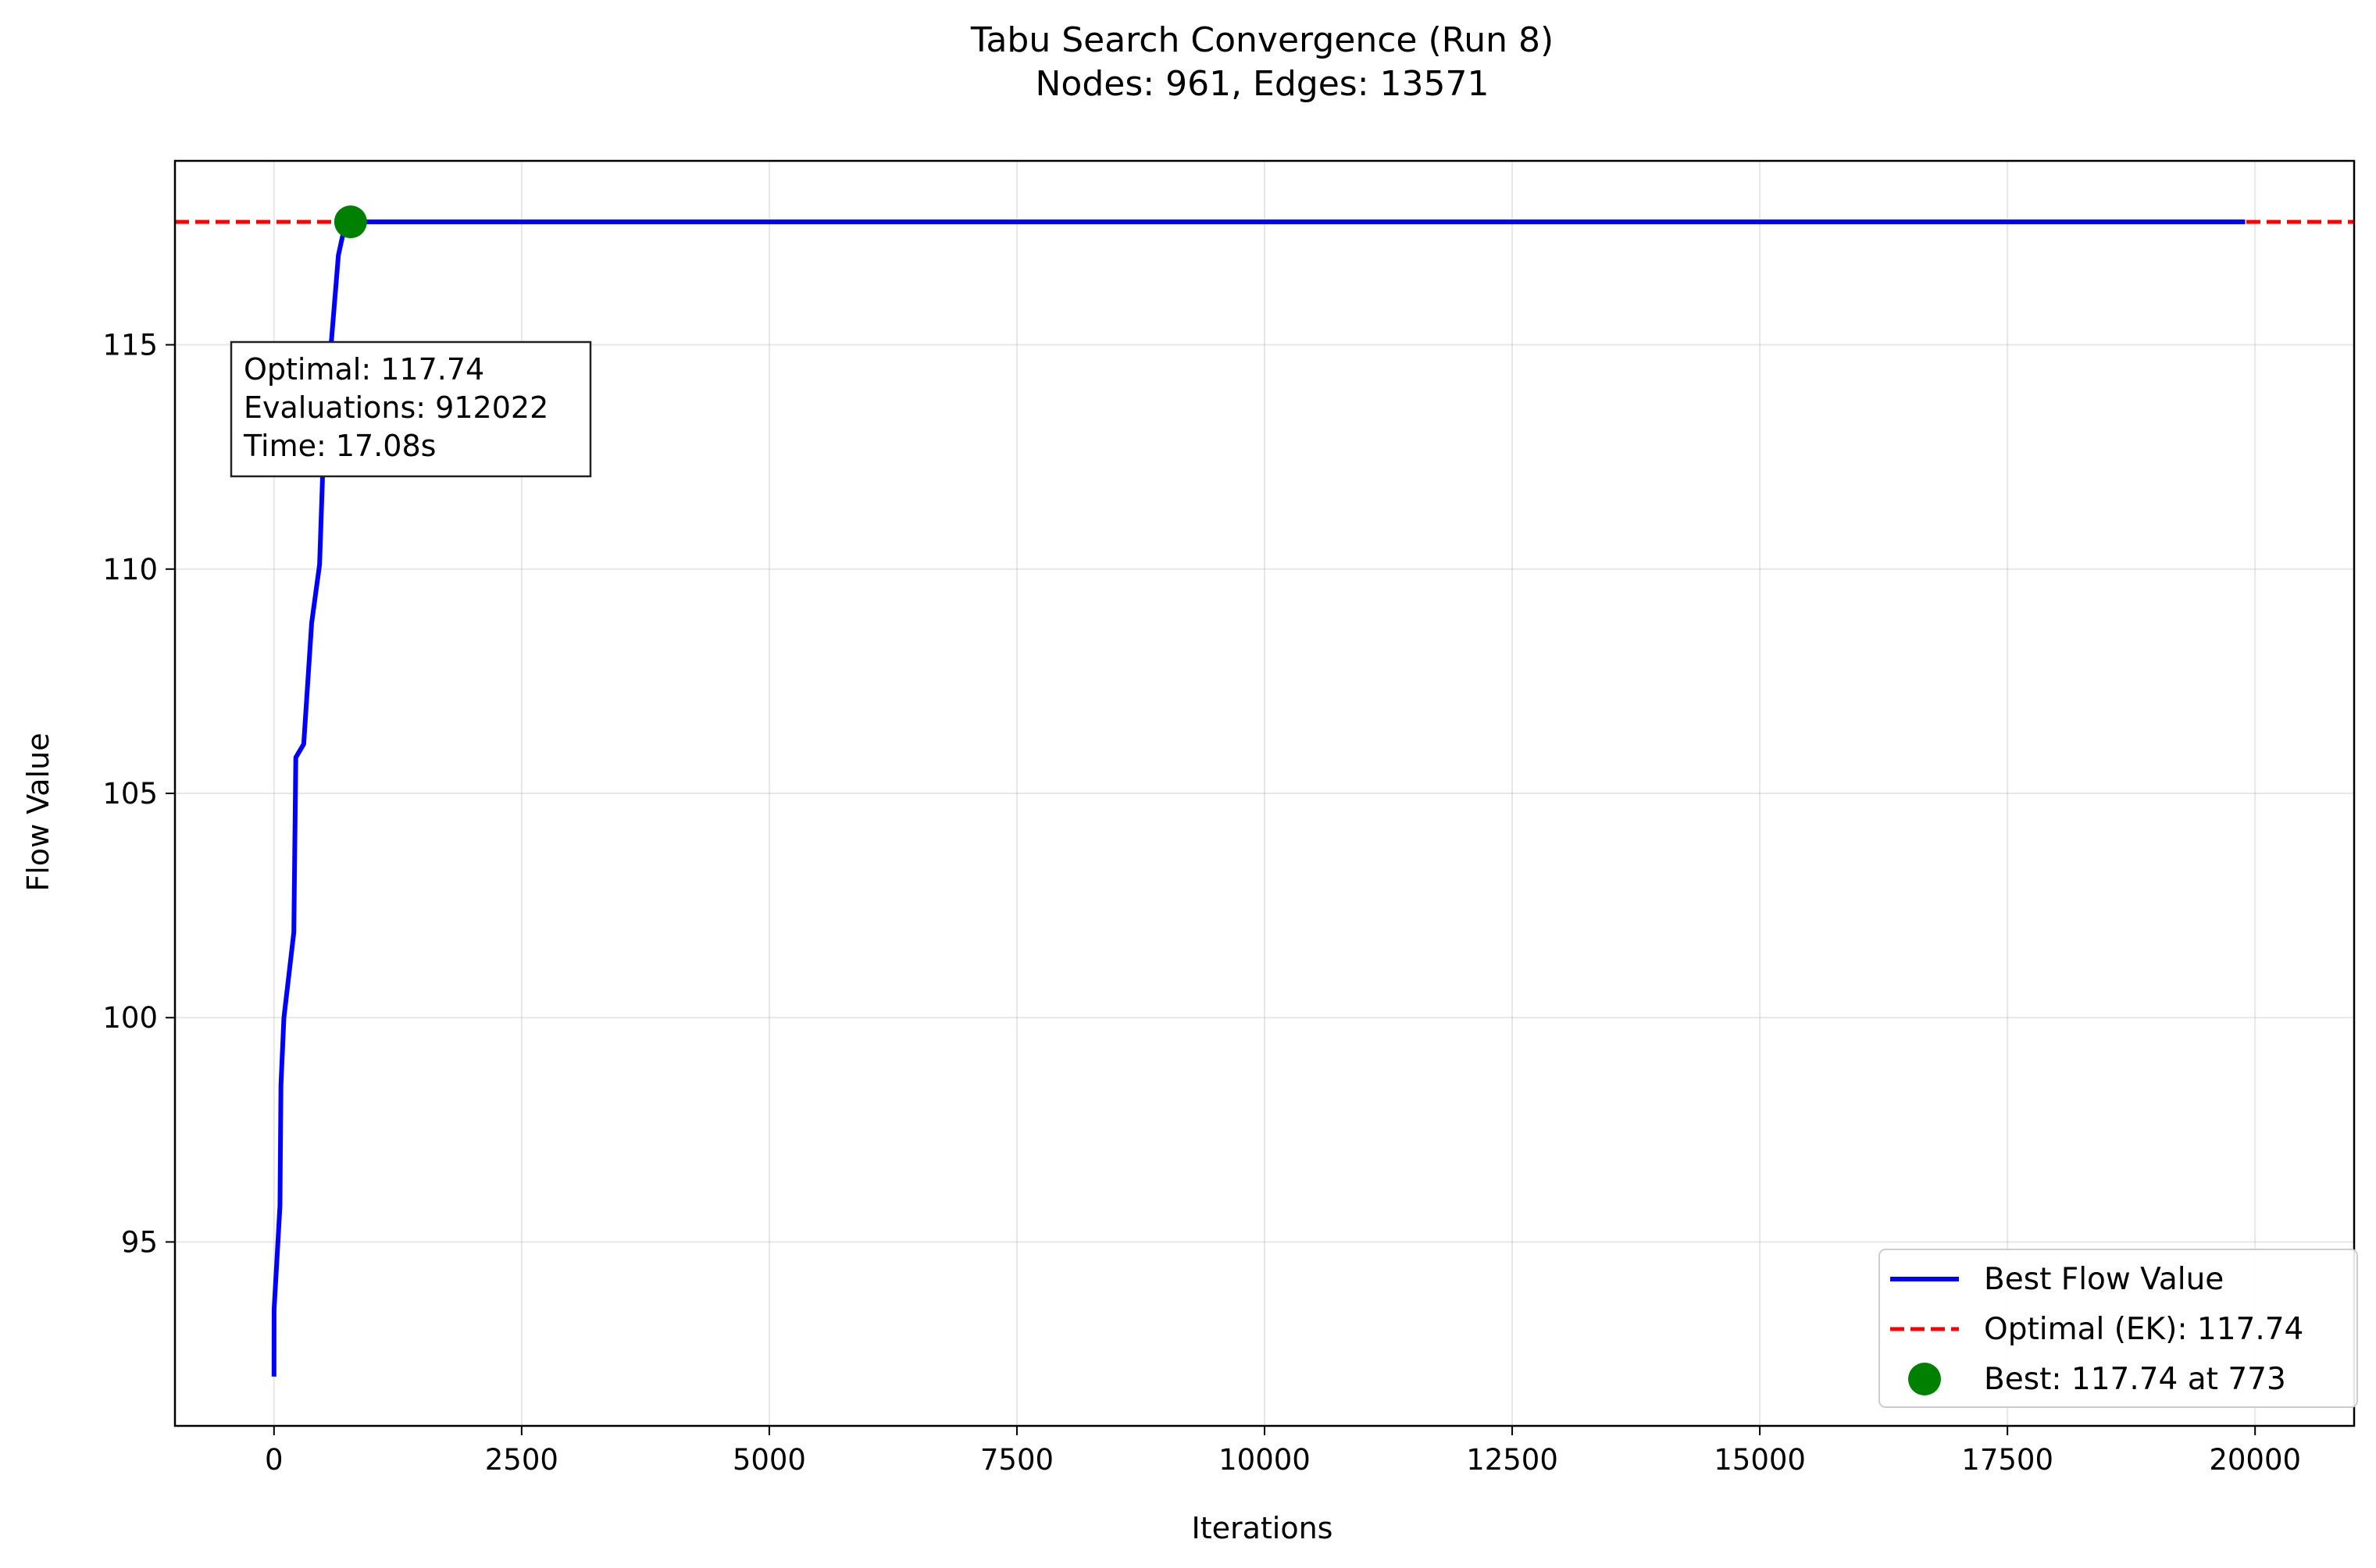  I want to click on x-tick-label: 17500, so click(2007, 1460).